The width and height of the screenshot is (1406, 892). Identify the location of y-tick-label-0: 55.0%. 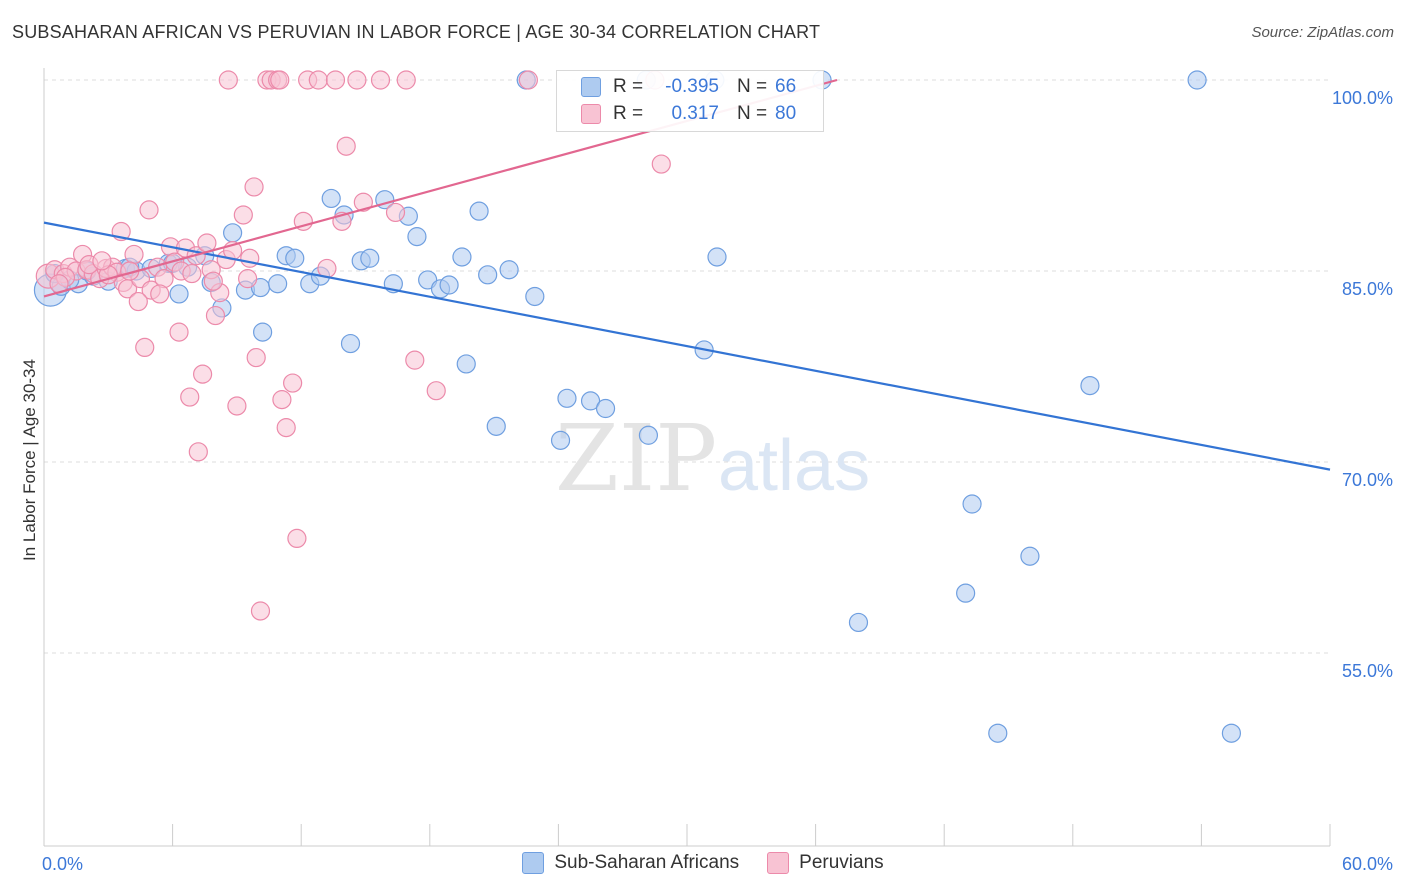
(1367, 671).